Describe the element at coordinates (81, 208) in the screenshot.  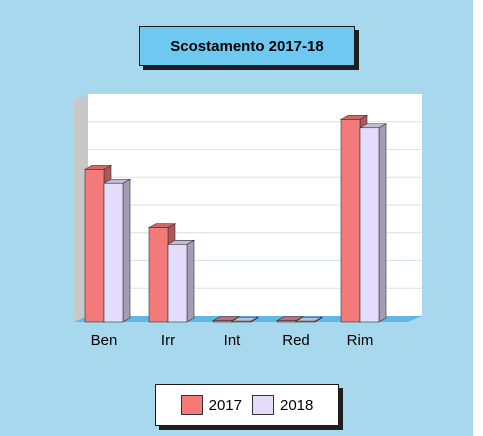
I see `plot-side-wall` at that location.